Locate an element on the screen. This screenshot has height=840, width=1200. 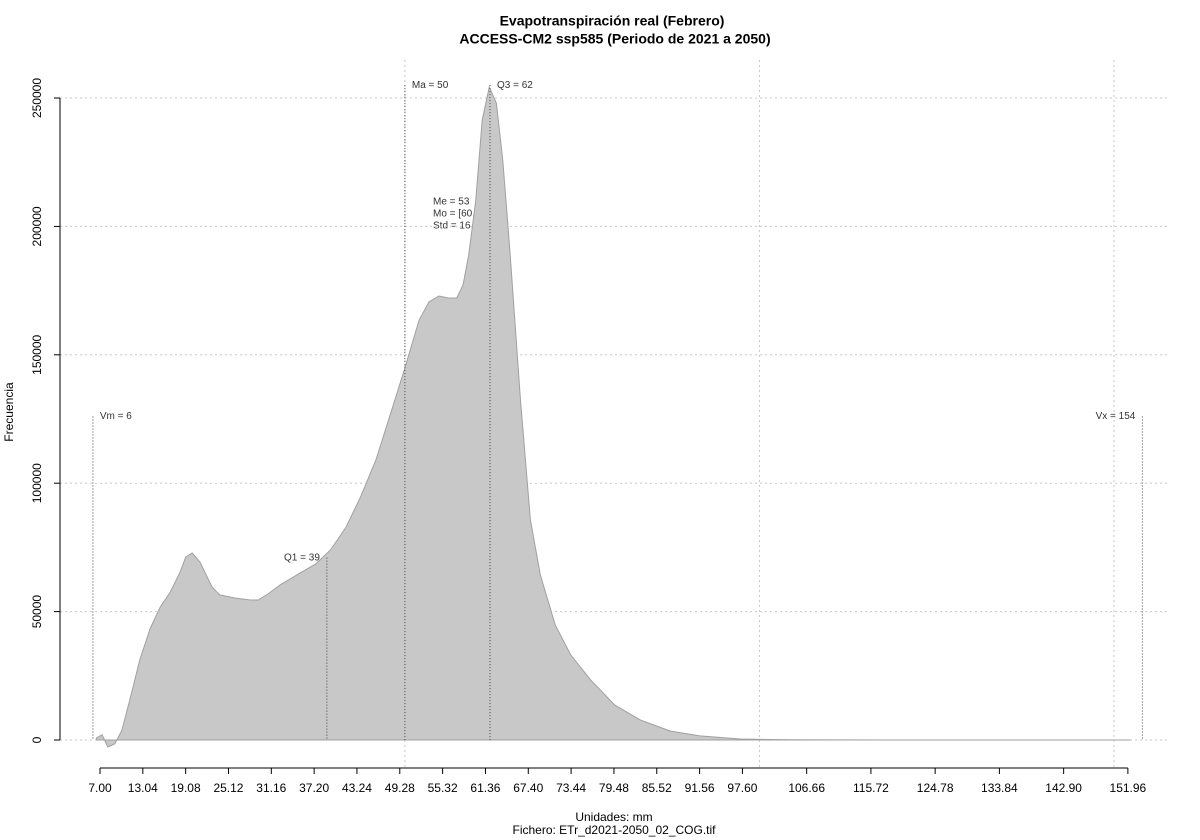
annotation-label: Ma = 50 is located at coordinates (430, 85).